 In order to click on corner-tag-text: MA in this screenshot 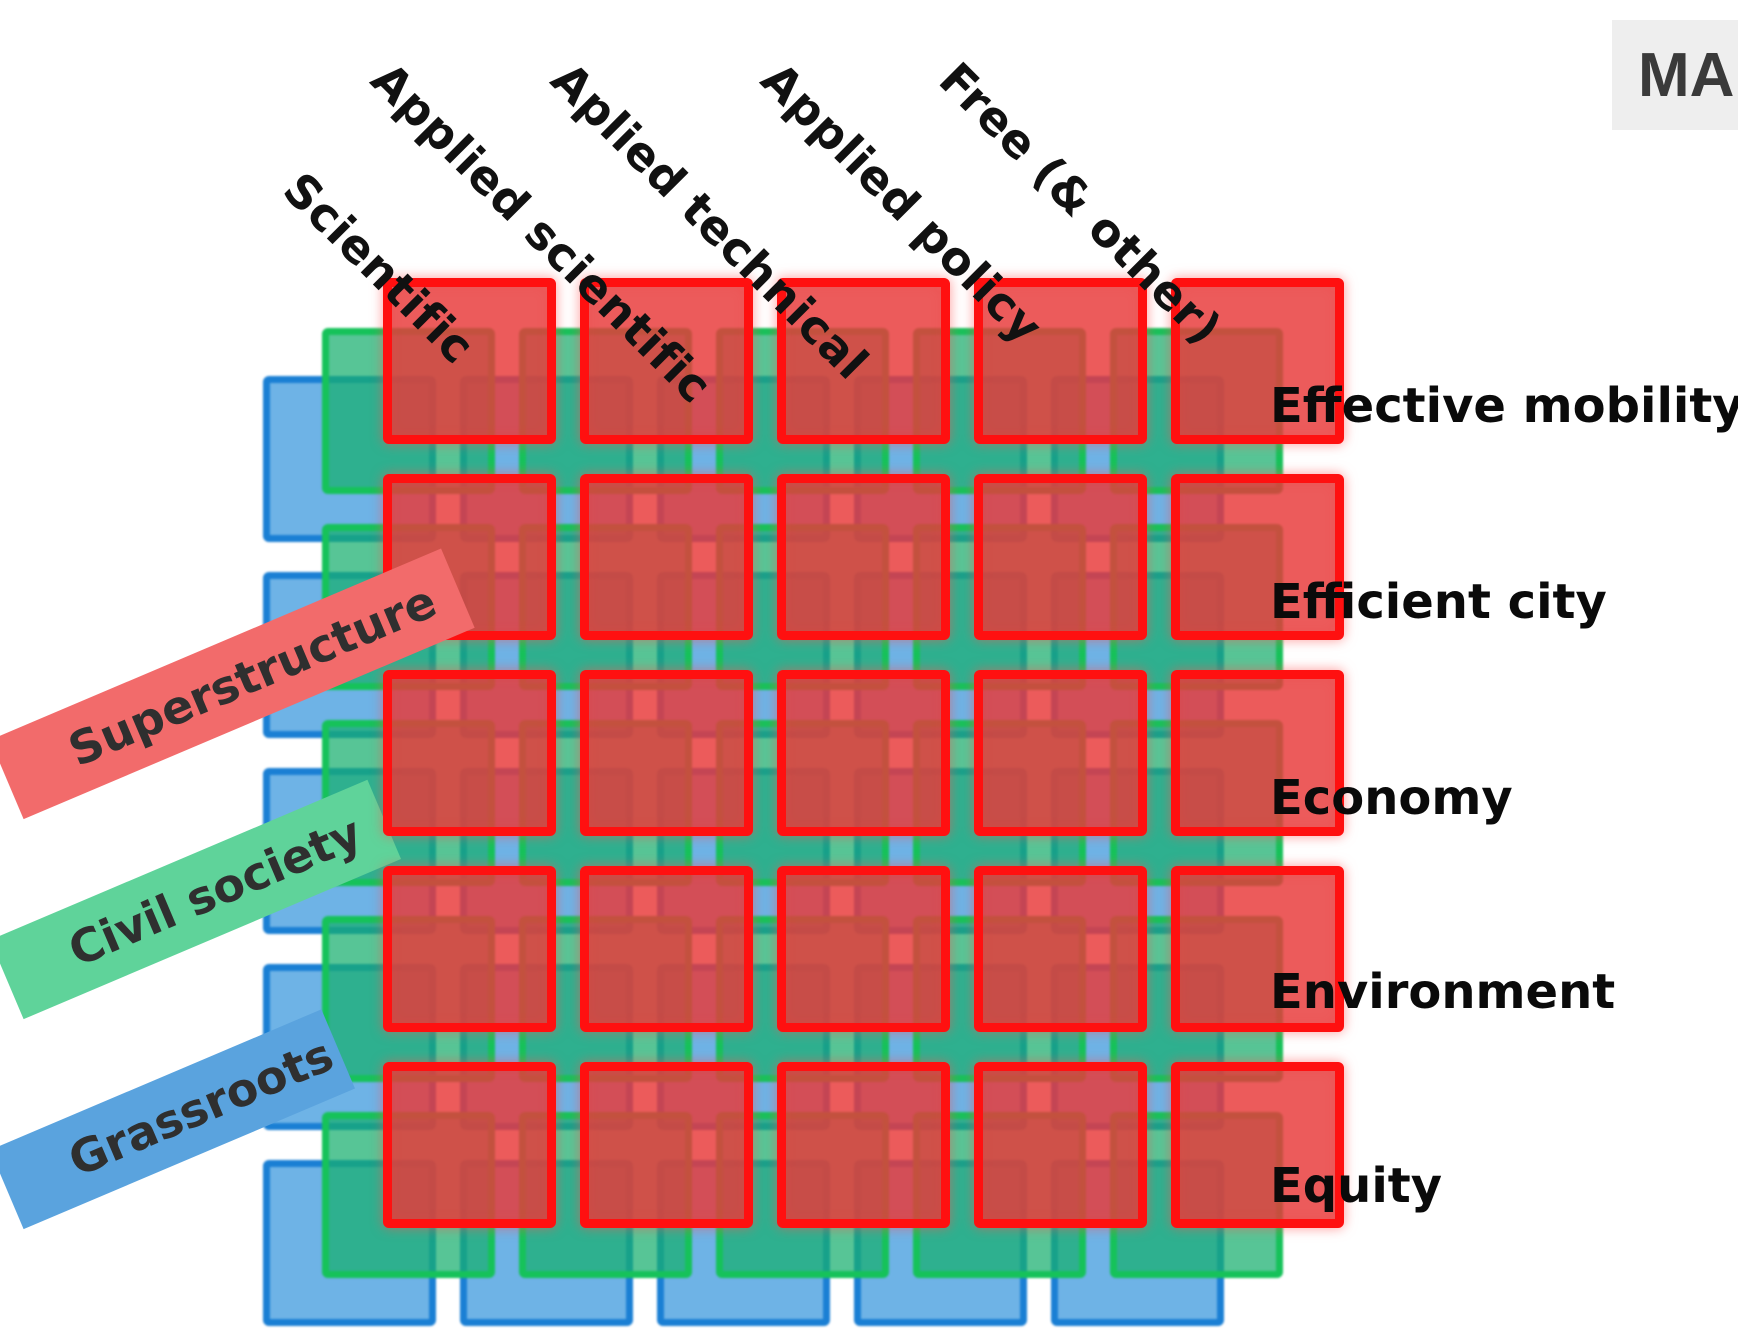, I will do `click(1686, 75)`.